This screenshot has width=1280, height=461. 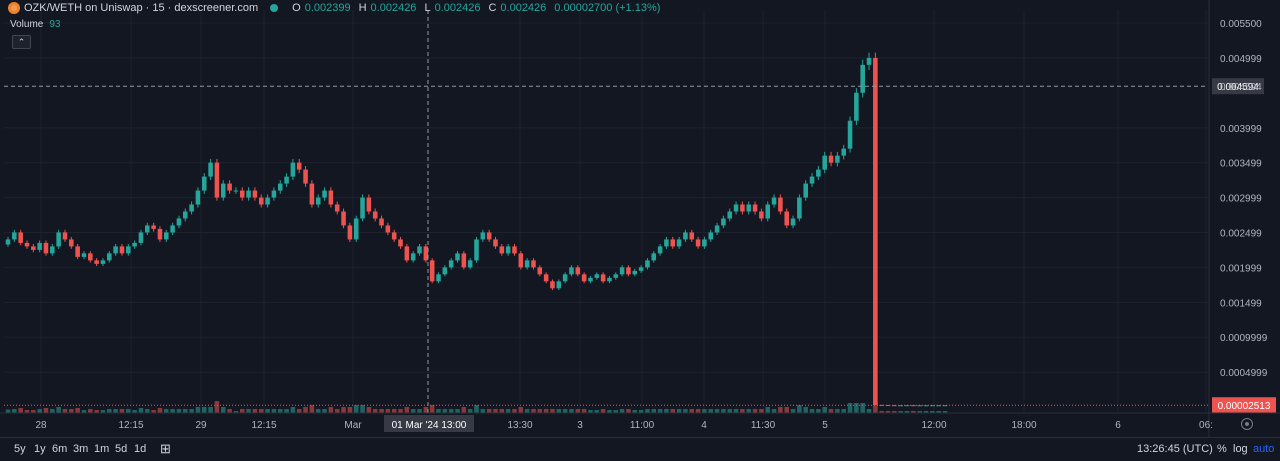 What do you see at coordinates (140, 449) in the screenshot?
I see `timeframe-1d-button: 1d` at bounding box center [140, 449].